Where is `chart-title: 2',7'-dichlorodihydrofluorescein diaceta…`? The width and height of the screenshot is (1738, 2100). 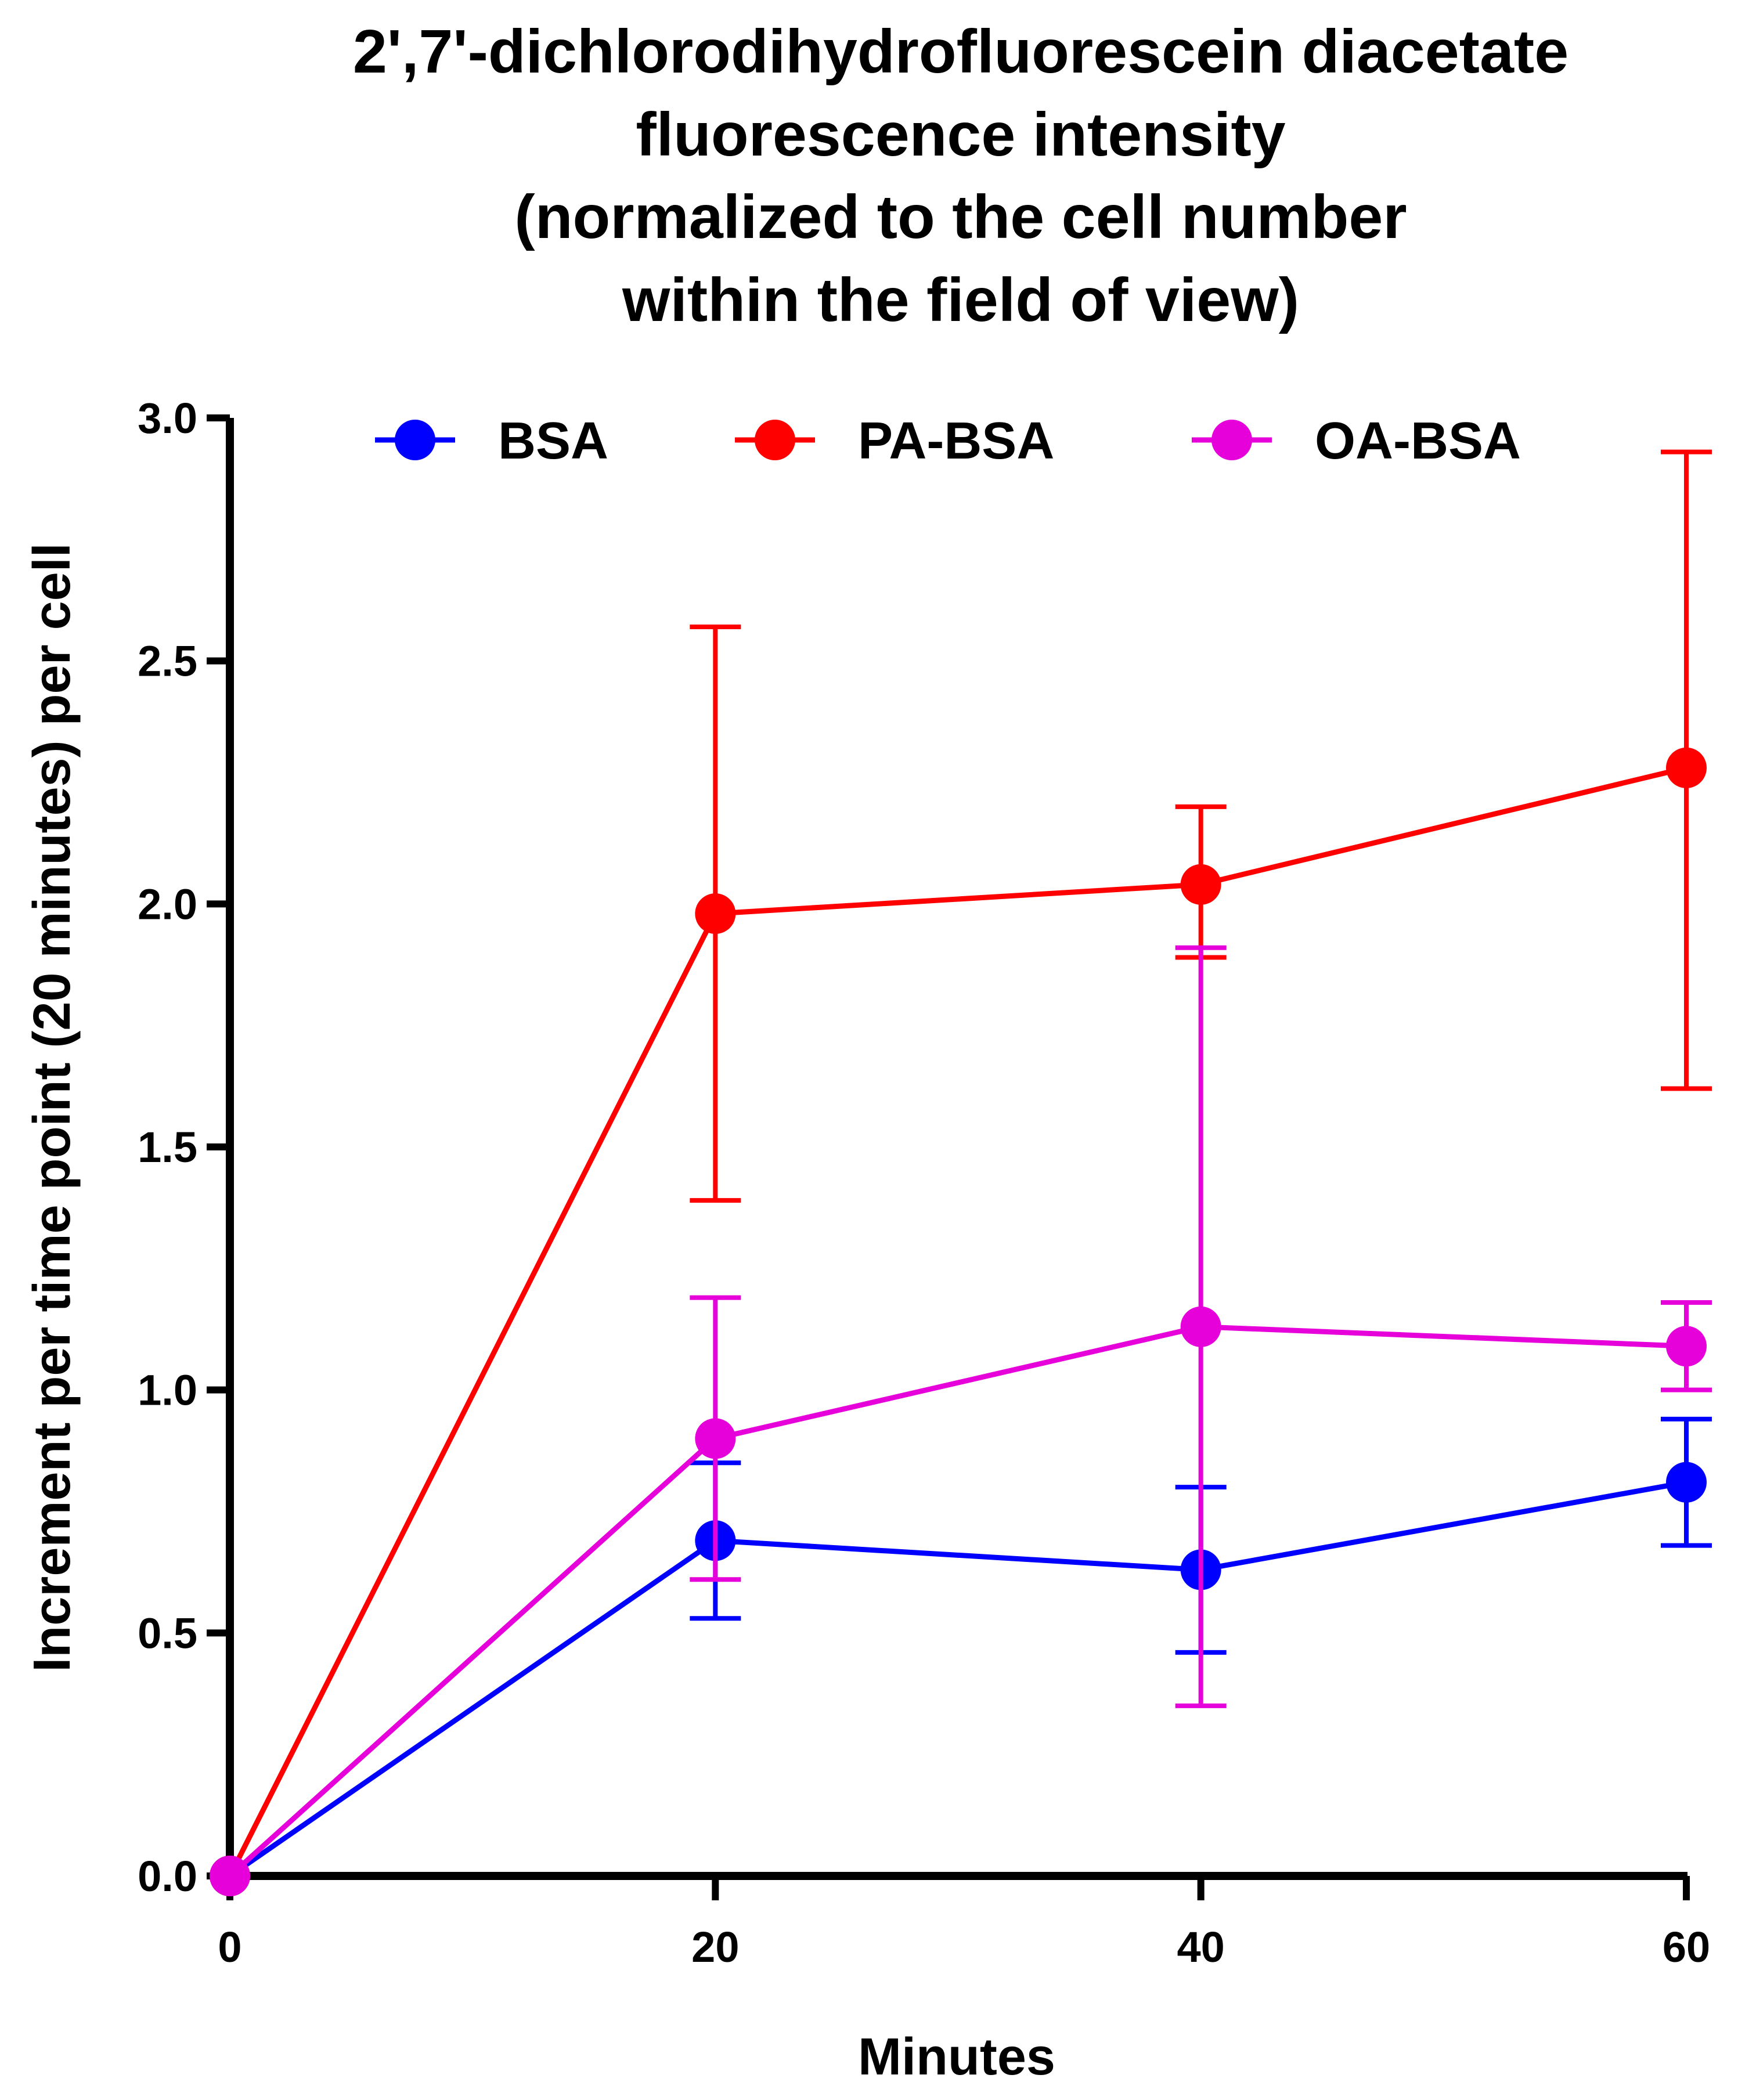 chart-title: 2',7'-dichlorodihydrofluorescein diaceta… is located at coordinates (960, 175).